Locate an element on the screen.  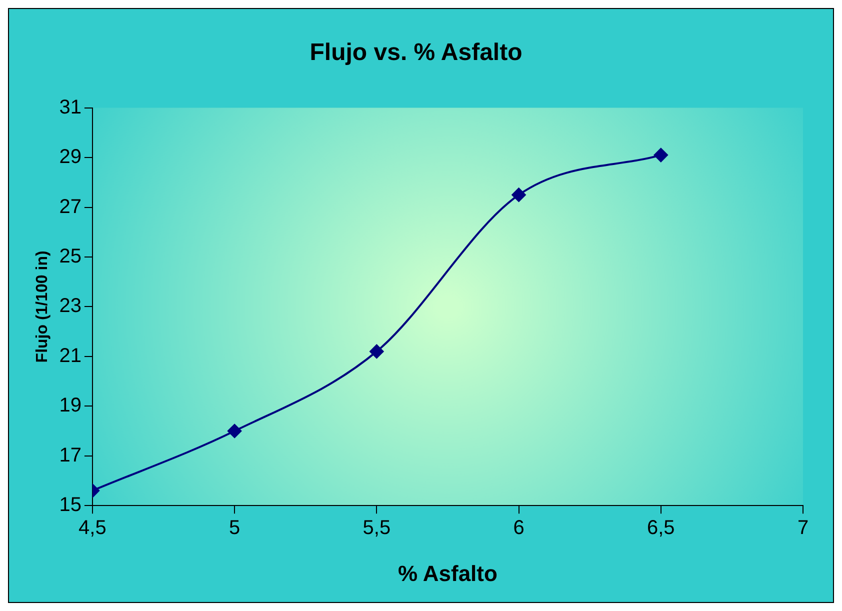
chart-title: Flujo vs. % Asfalto is located at coordinates (416, 52).